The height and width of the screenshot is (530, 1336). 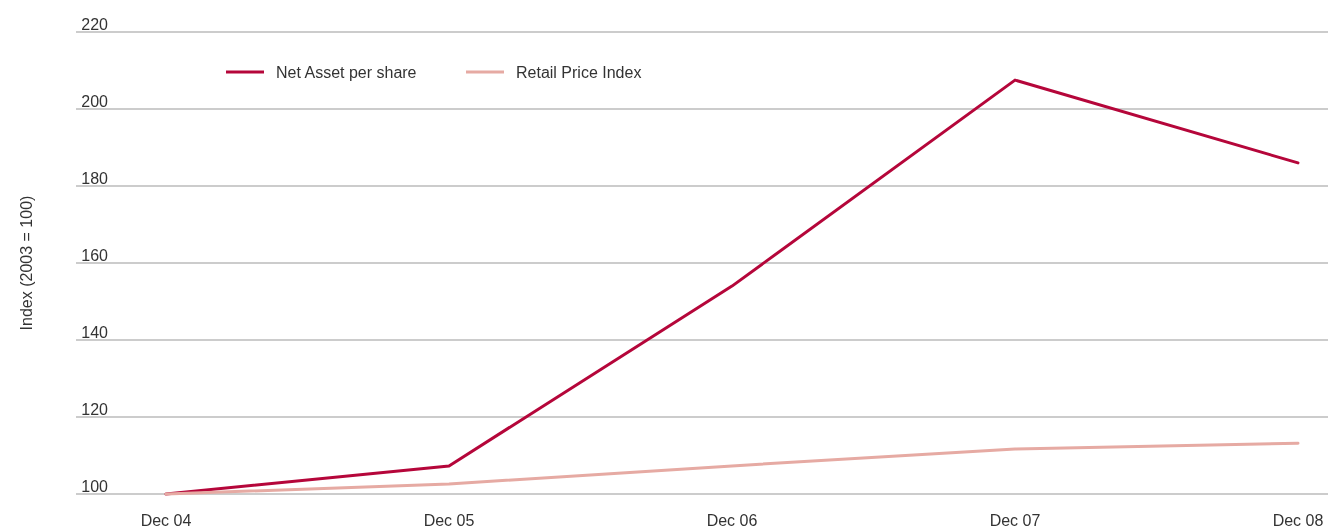 I want to click on x-tick-label: Dec 08, so click(x=1298, y=520).